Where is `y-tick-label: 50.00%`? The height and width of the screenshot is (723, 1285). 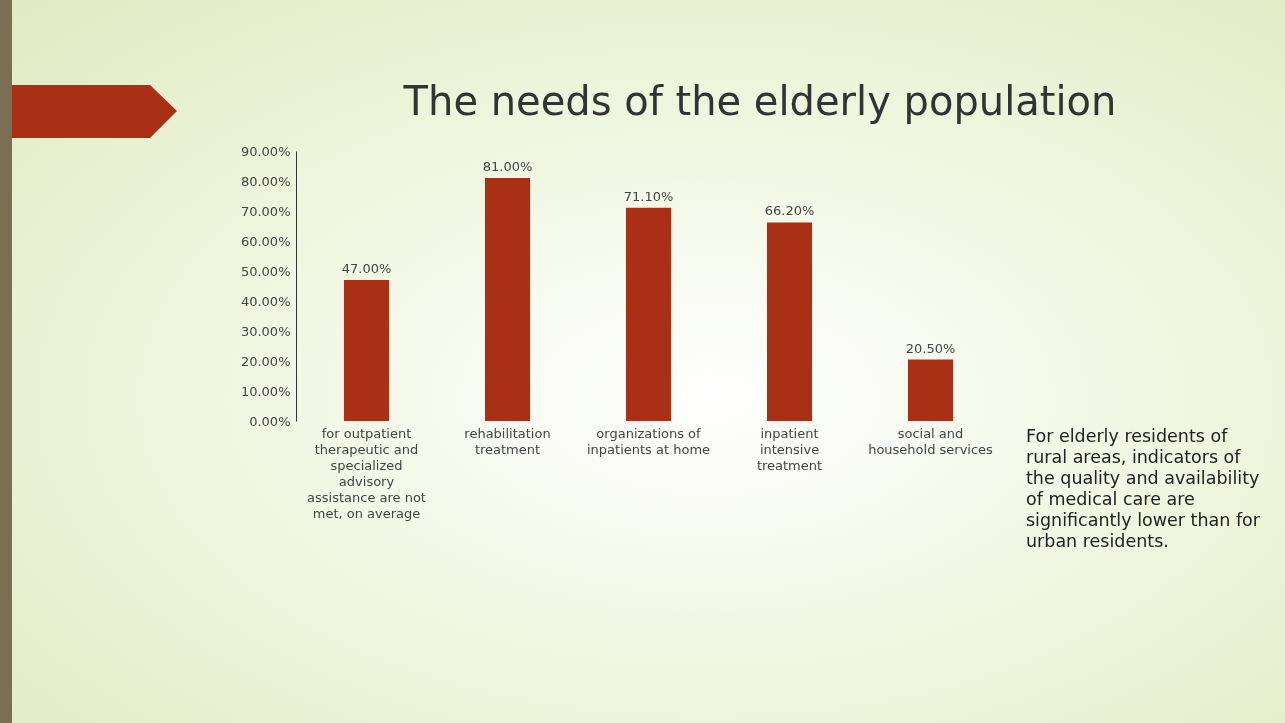 y-tick-label: 50.00% is located at coordinates (265, 271).